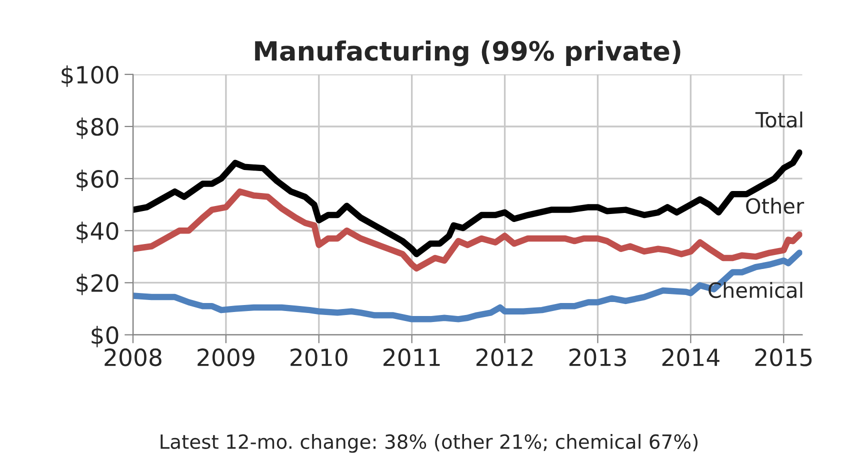 The width and height of the screenshot is (858, 465). What do you see at coordinates (467, 53) in the screenshot?
I see `chart-title: Manufacturing (99% private)` at bounding box center [467, 53].